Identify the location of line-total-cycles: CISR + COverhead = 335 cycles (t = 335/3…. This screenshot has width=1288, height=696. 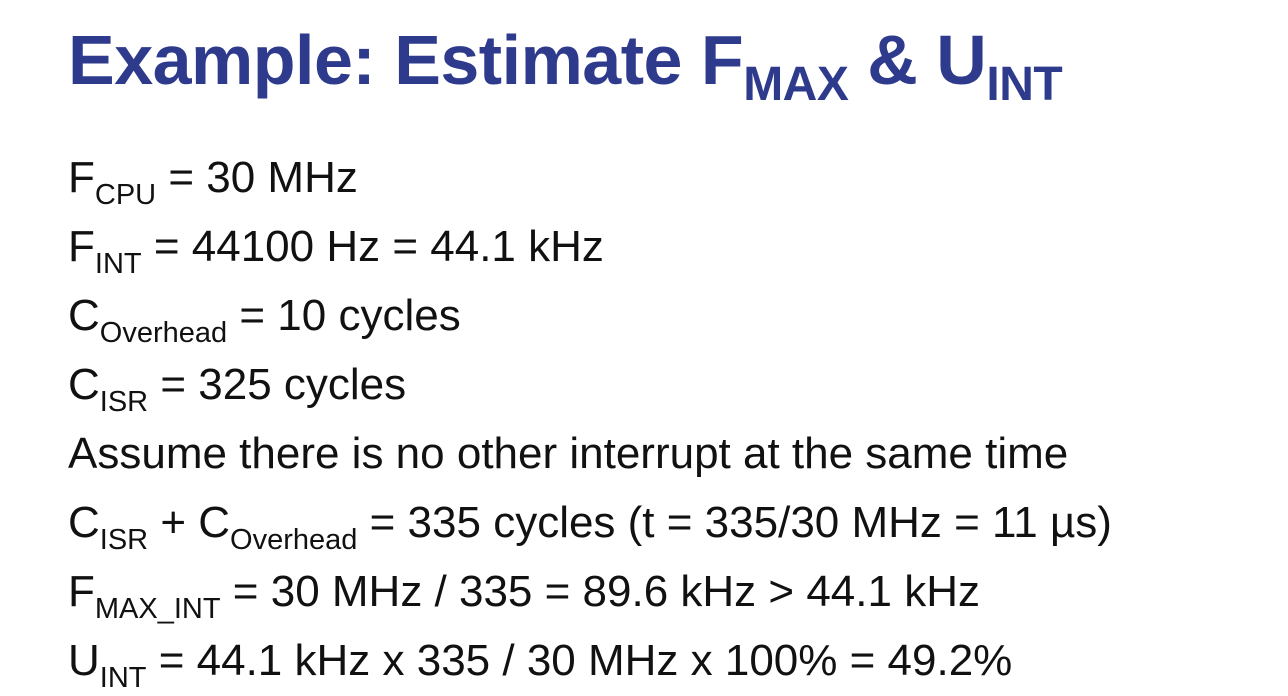
(590, 529).